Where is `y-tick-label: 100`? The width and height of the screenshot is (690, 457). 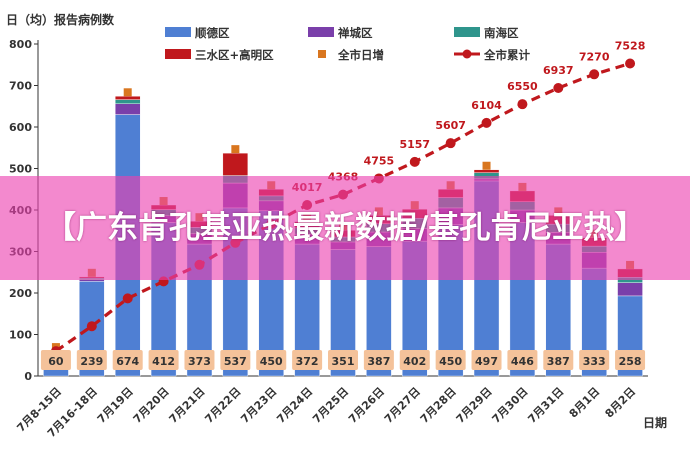 y-tick-label: 100 is located at coordinates (20, 335).